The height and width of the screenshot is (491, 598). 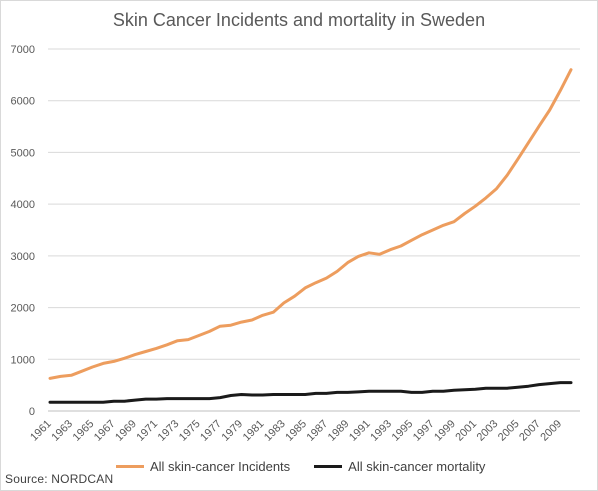 I want to click on x-tick-label-1967: 1967, so click(x=105, y=431).